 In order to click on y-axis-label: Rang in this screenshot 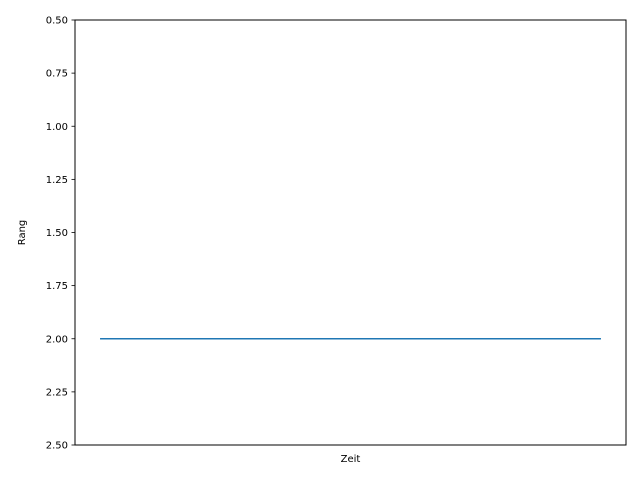, I will do `click(22, 233)`.